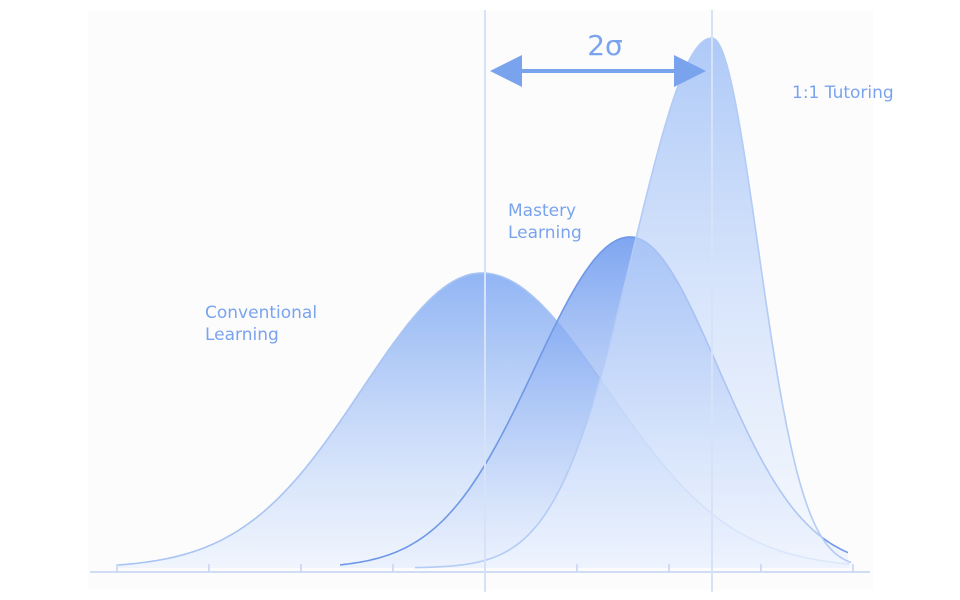 The height and width of the screenshot is (600, 960). Describe the element at coordinates (261, 313) in the screenshot. I see `curve-label: Conventional` at that location.